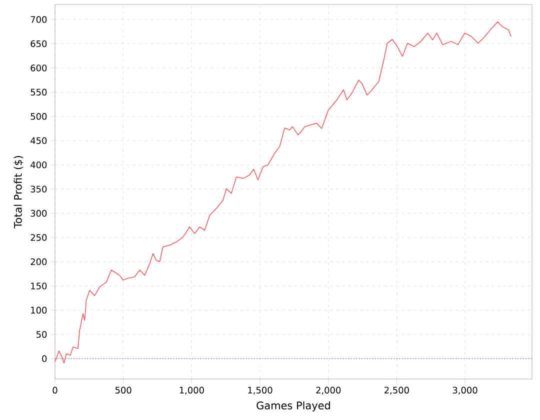  What do you see at coordinates (293, 406) in the screenshot?
I see `x-axis-title: Games Played` at bounding box center [293, 406].